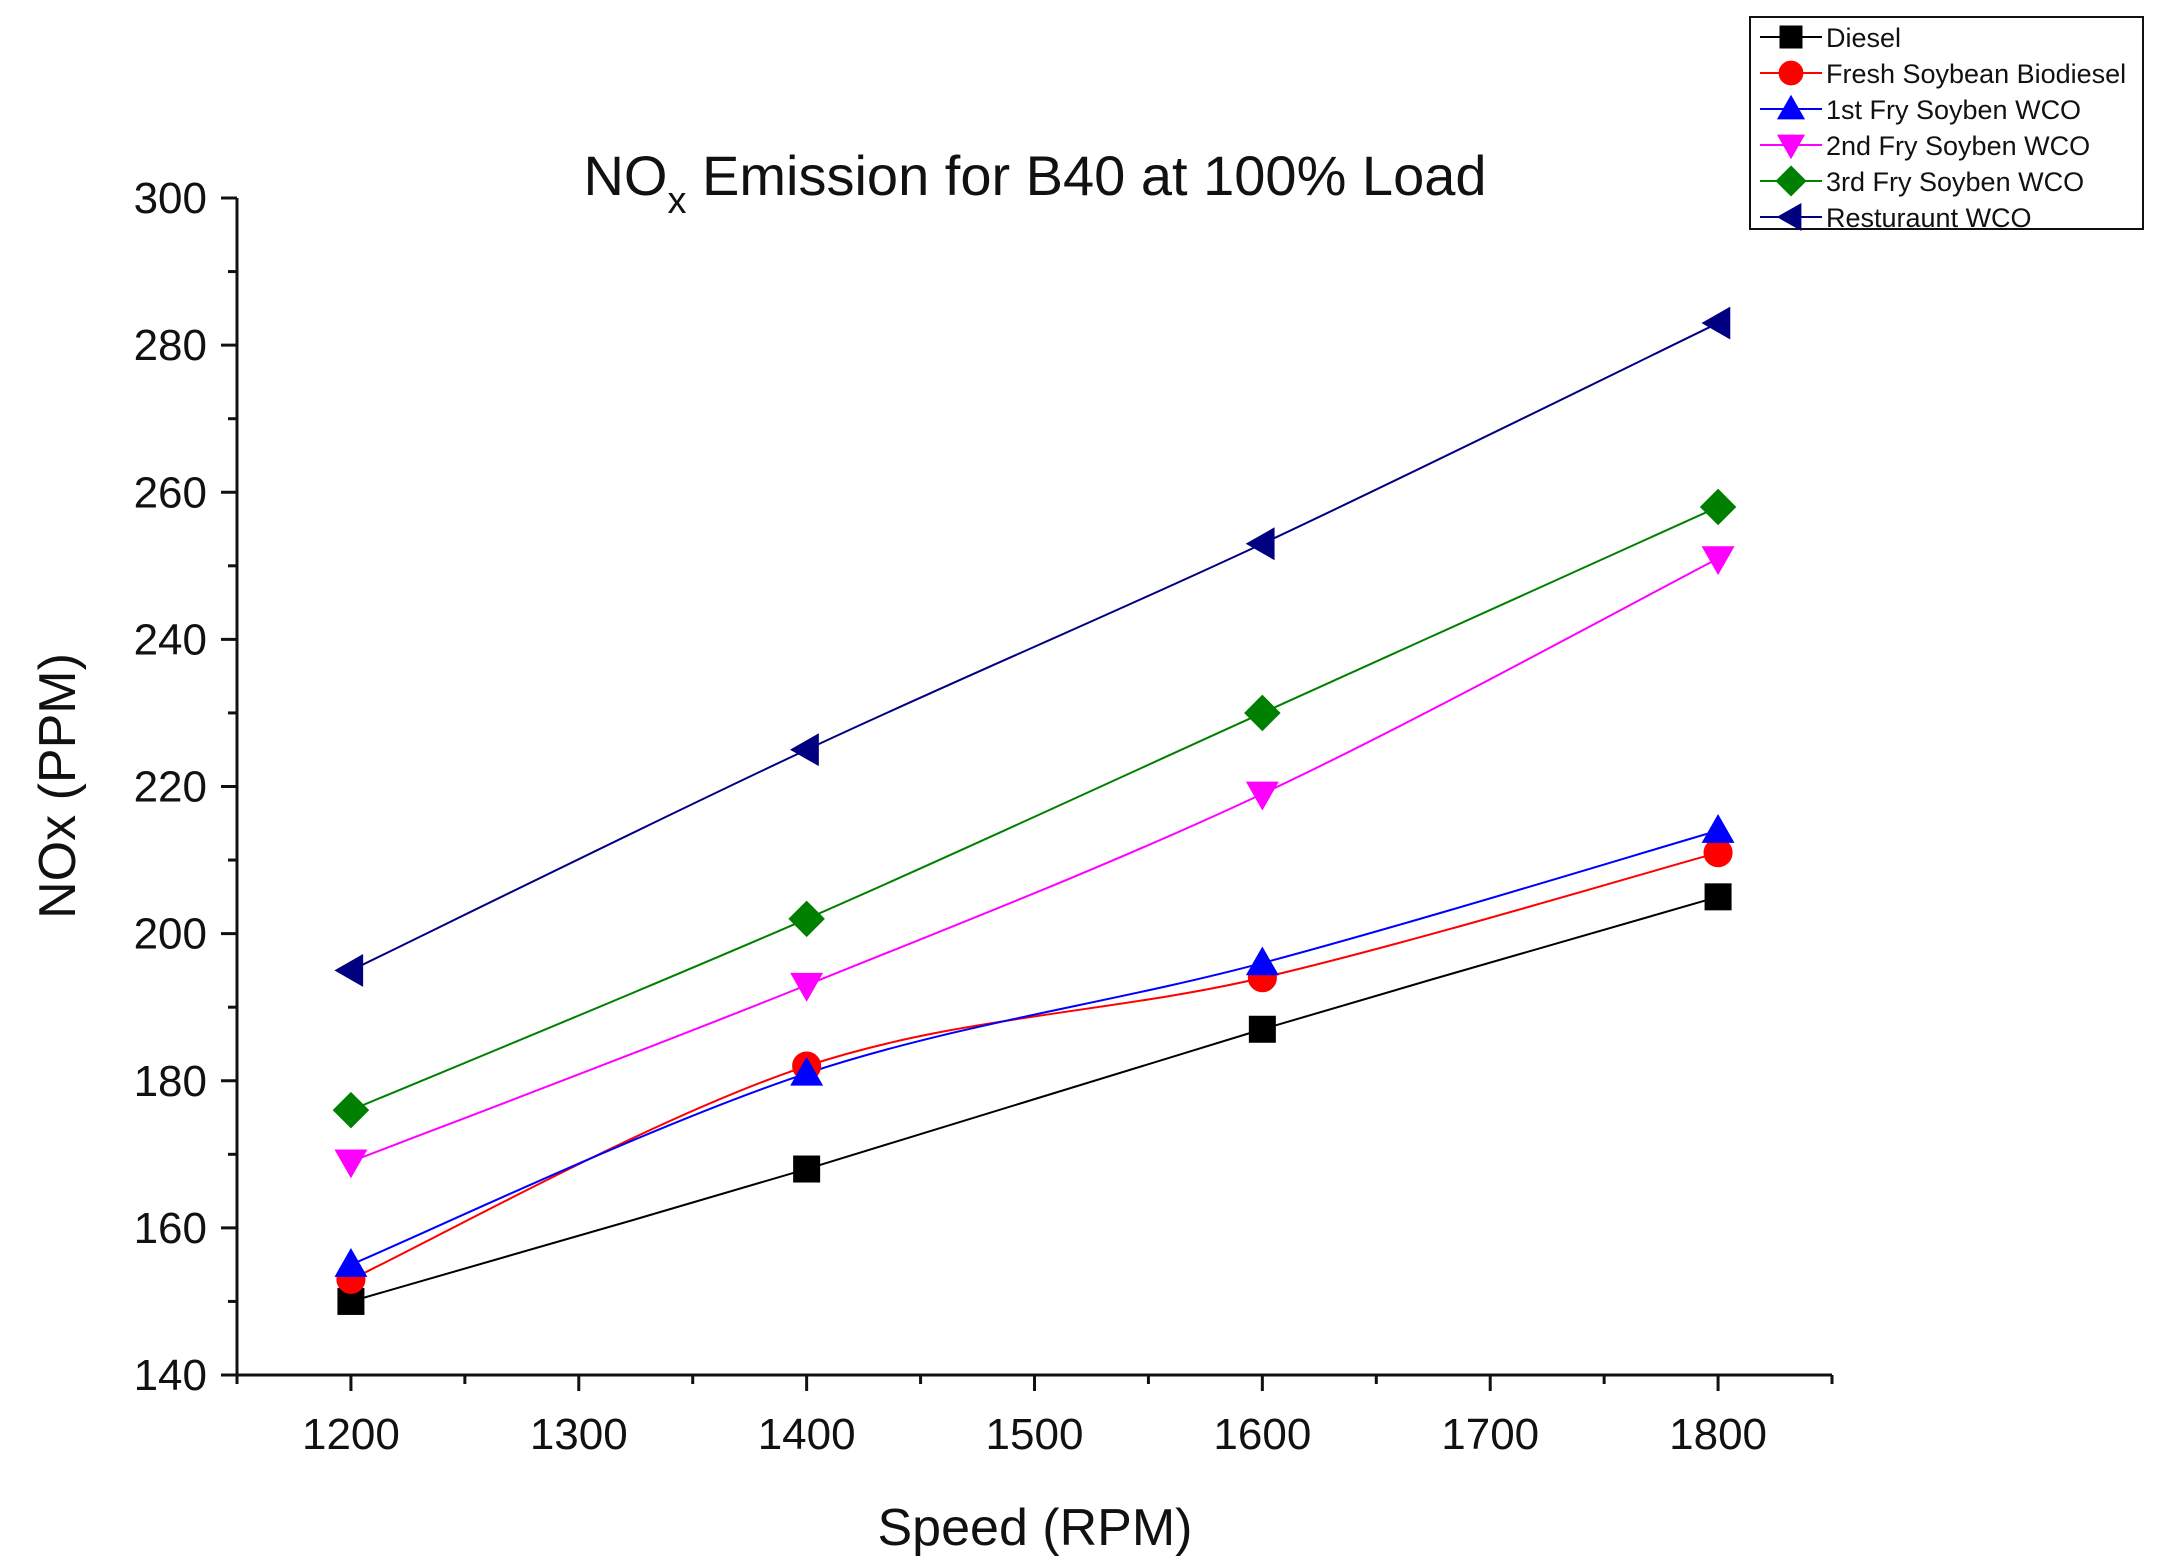  What do you see at coordinates (1035, 1434) in the screenshot?
I see `x-tick-label: 1500` at bounding box center [1035, 1434].